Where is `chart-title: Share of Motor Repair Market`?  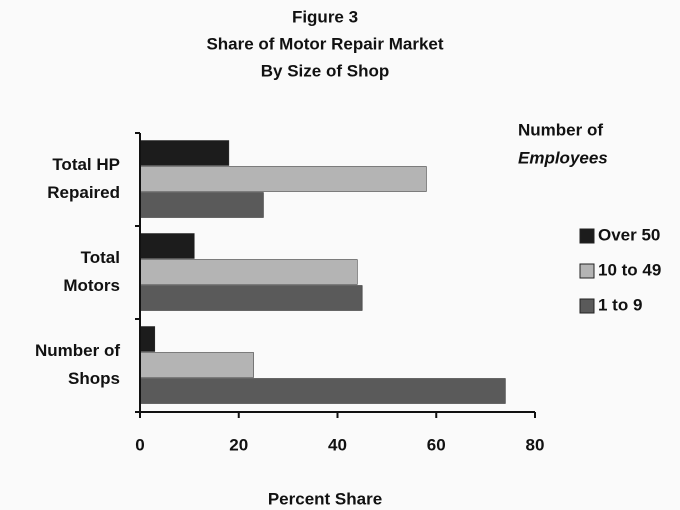
chart-title: Share of Motor Repair Market is located at coordinates (324, 43).